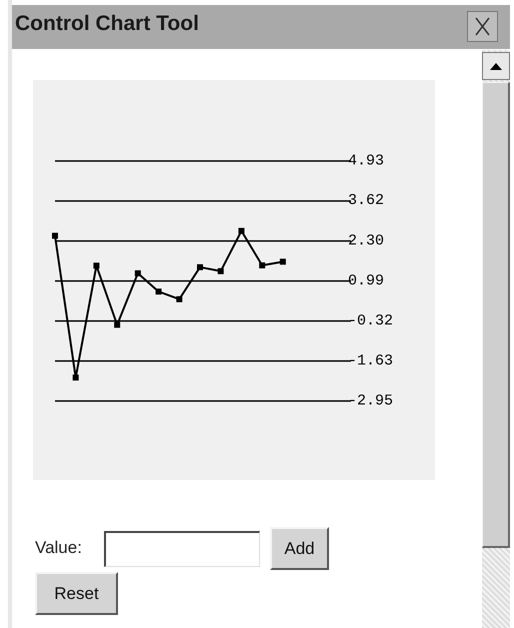  What do you see at coordinates (371, 321) in the screenshot?
I see `y-tick-label: -0.32` at bounding box center [371, 321].